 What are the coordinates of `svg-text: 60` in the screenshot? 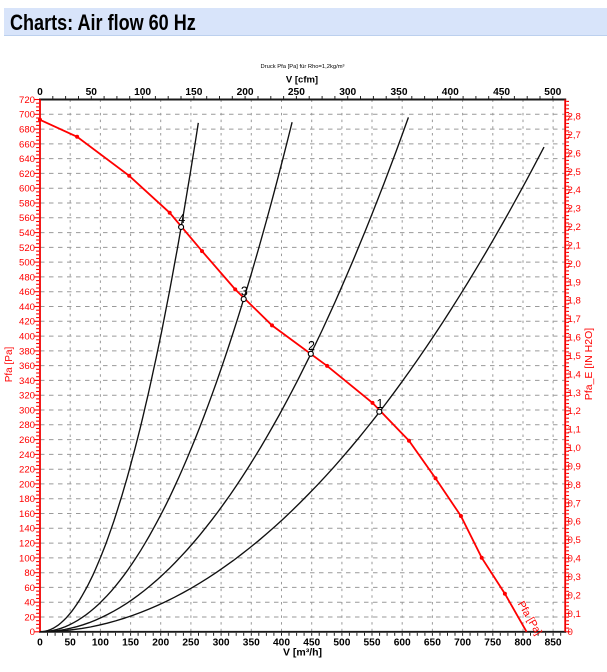 It's located at (29, 588).